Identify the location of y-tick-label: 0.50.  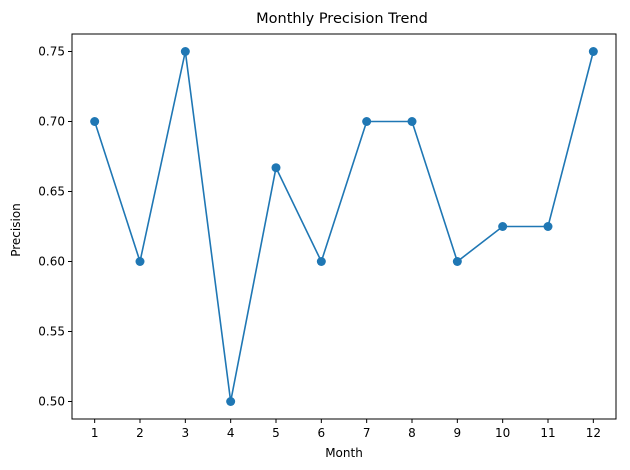
(51, 402).